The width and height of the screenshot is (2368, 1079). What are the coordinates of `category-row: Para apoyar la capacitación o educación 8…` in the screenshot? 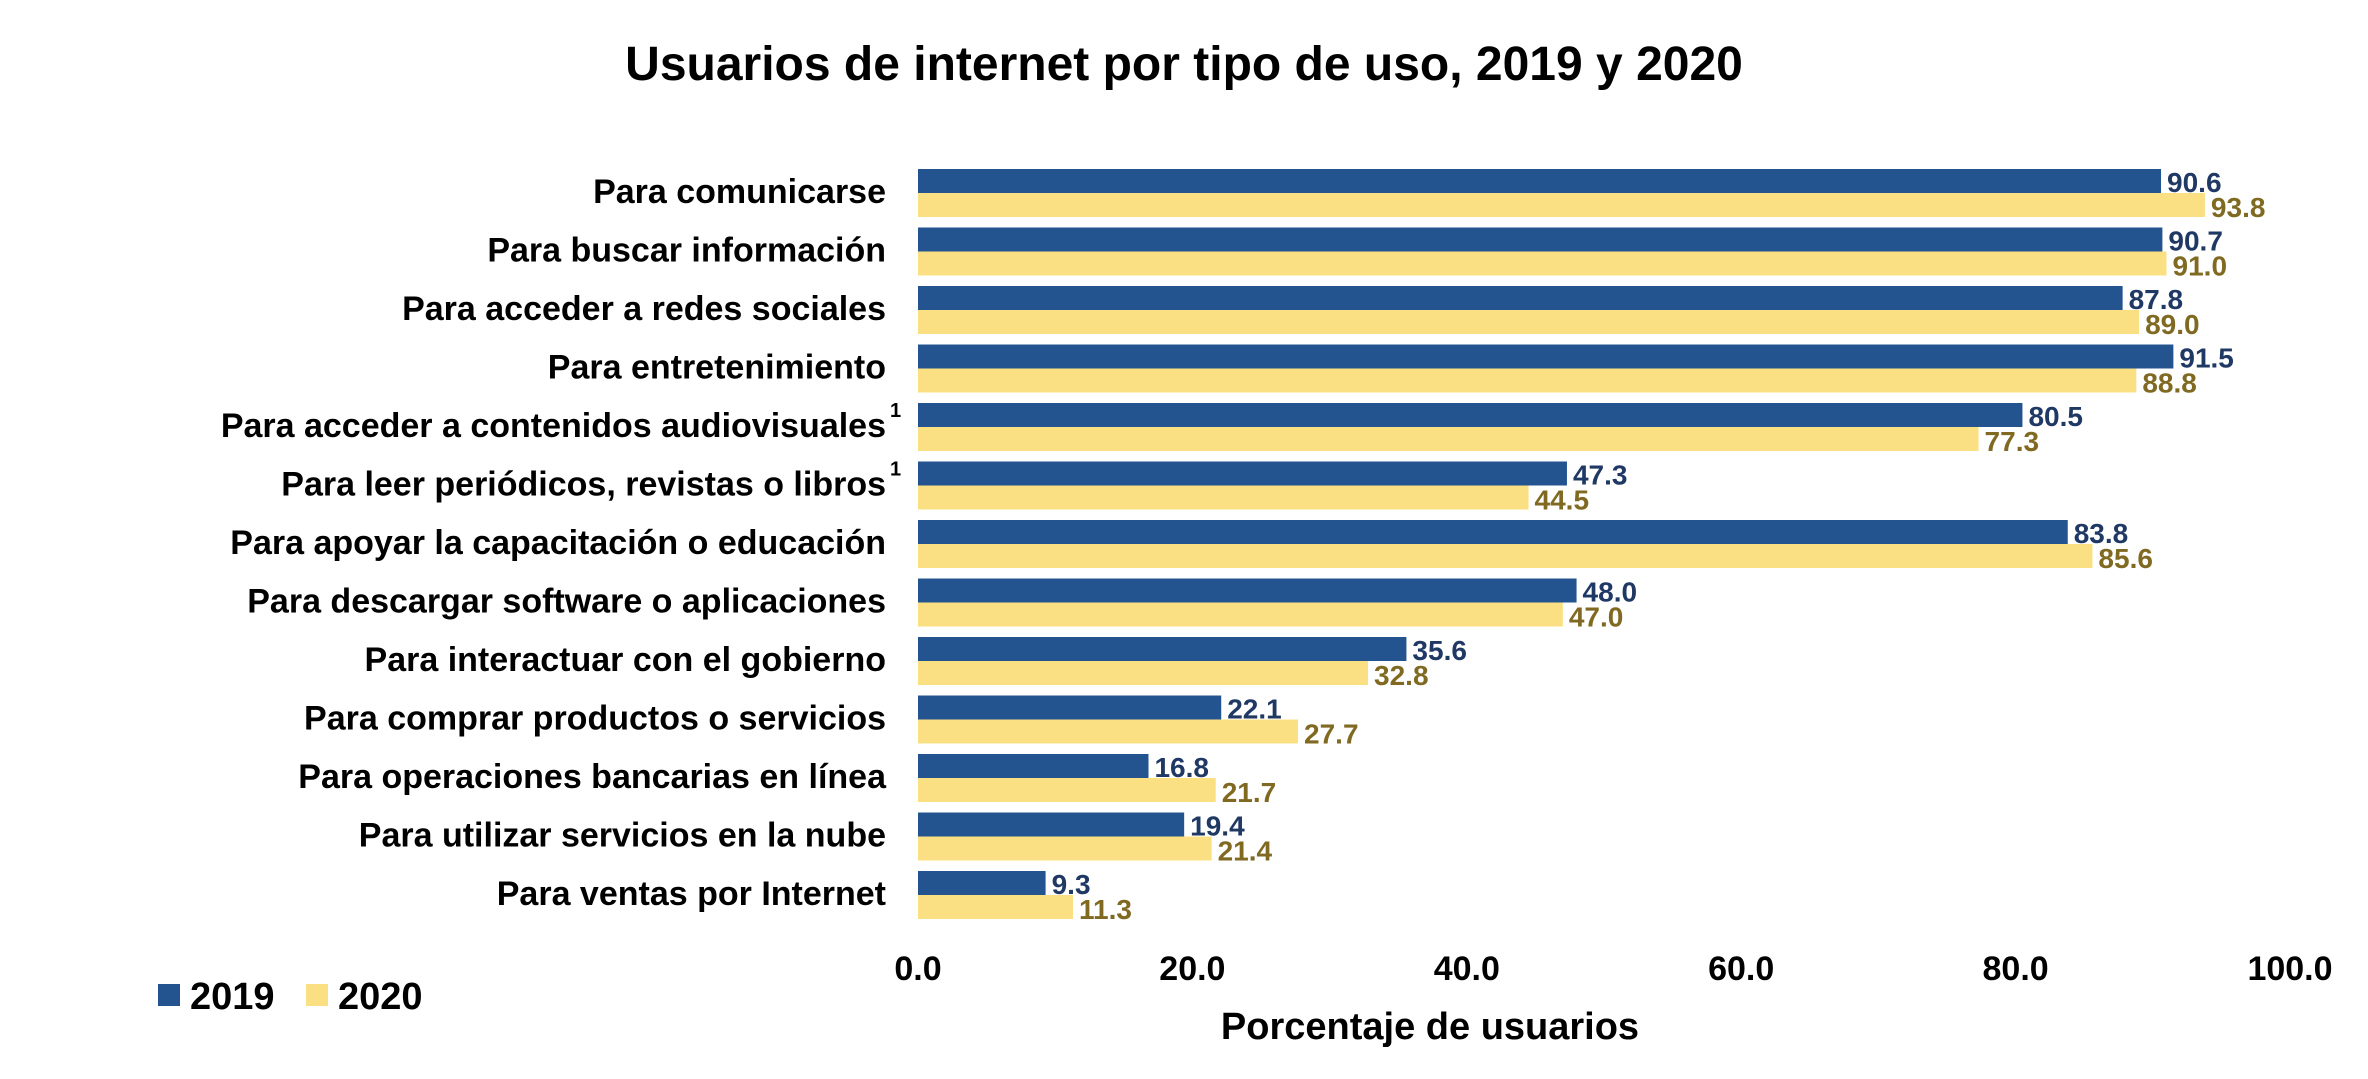 It's located at (1191, 546).